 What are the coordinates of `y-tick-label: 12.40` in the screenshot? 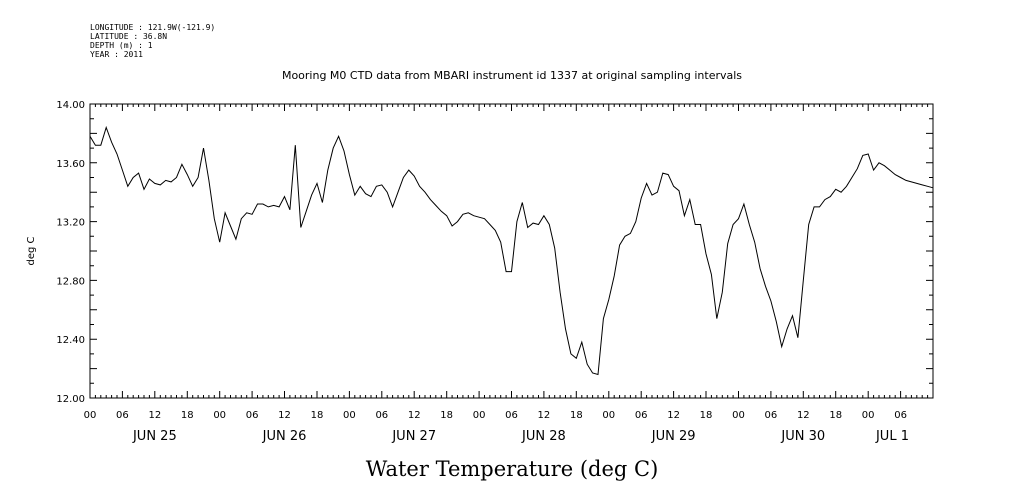 It's located at (70, 340).